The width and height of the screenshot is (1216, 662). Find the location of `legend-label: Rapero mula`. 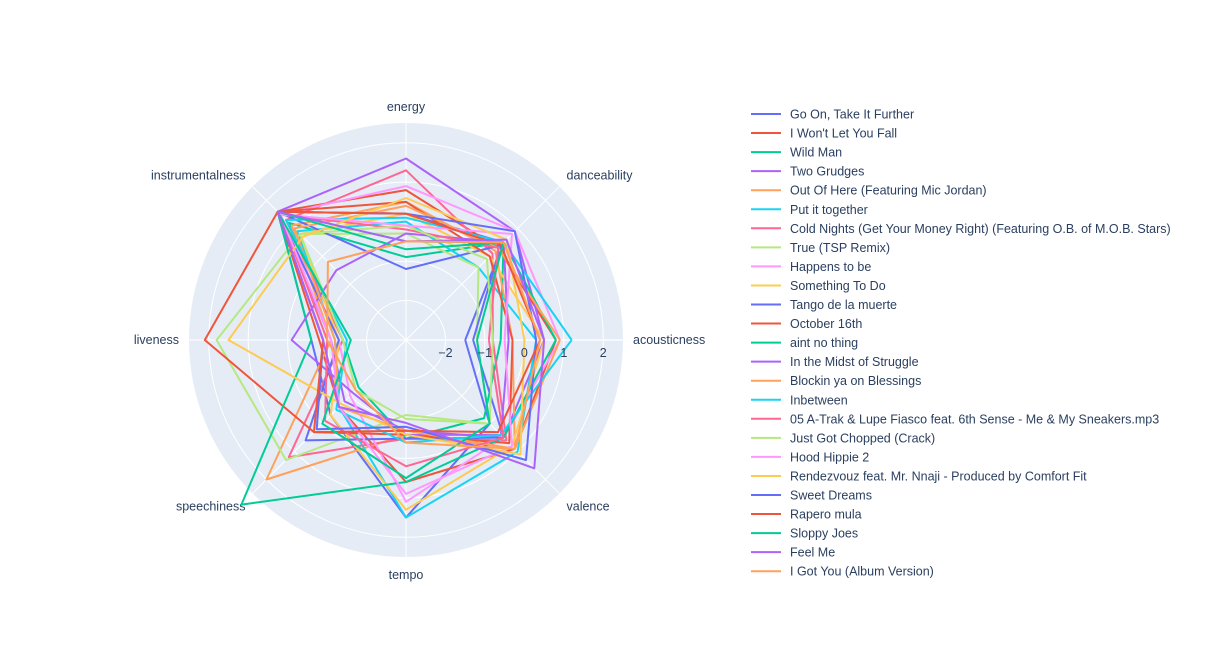

legend-label: Rapero mula is located at coordinates (826, 515).